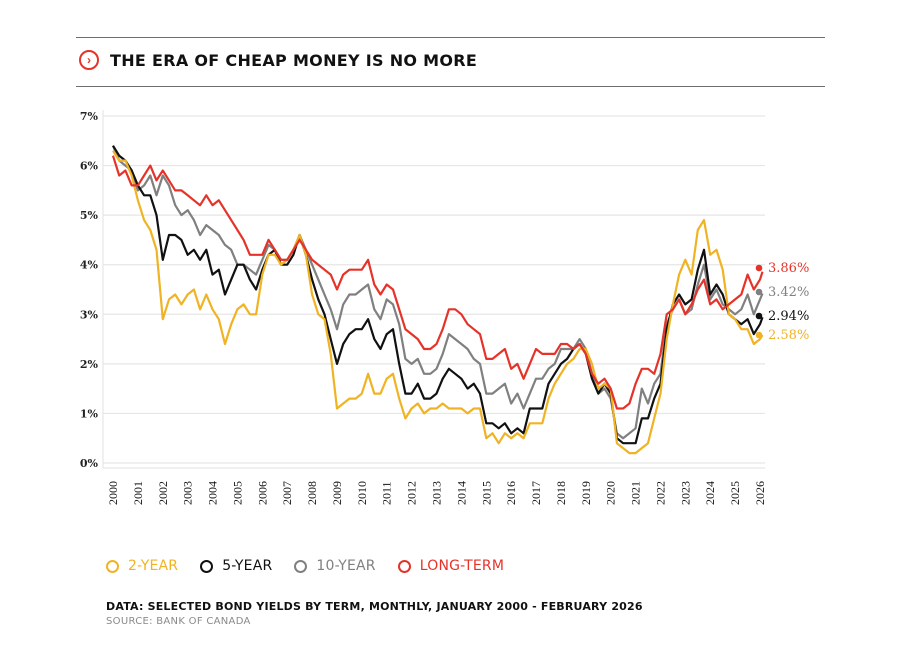  Describe the element at coordinates (586, 493) in the screenshot. I see `x-tick-label: 2019` at that location.